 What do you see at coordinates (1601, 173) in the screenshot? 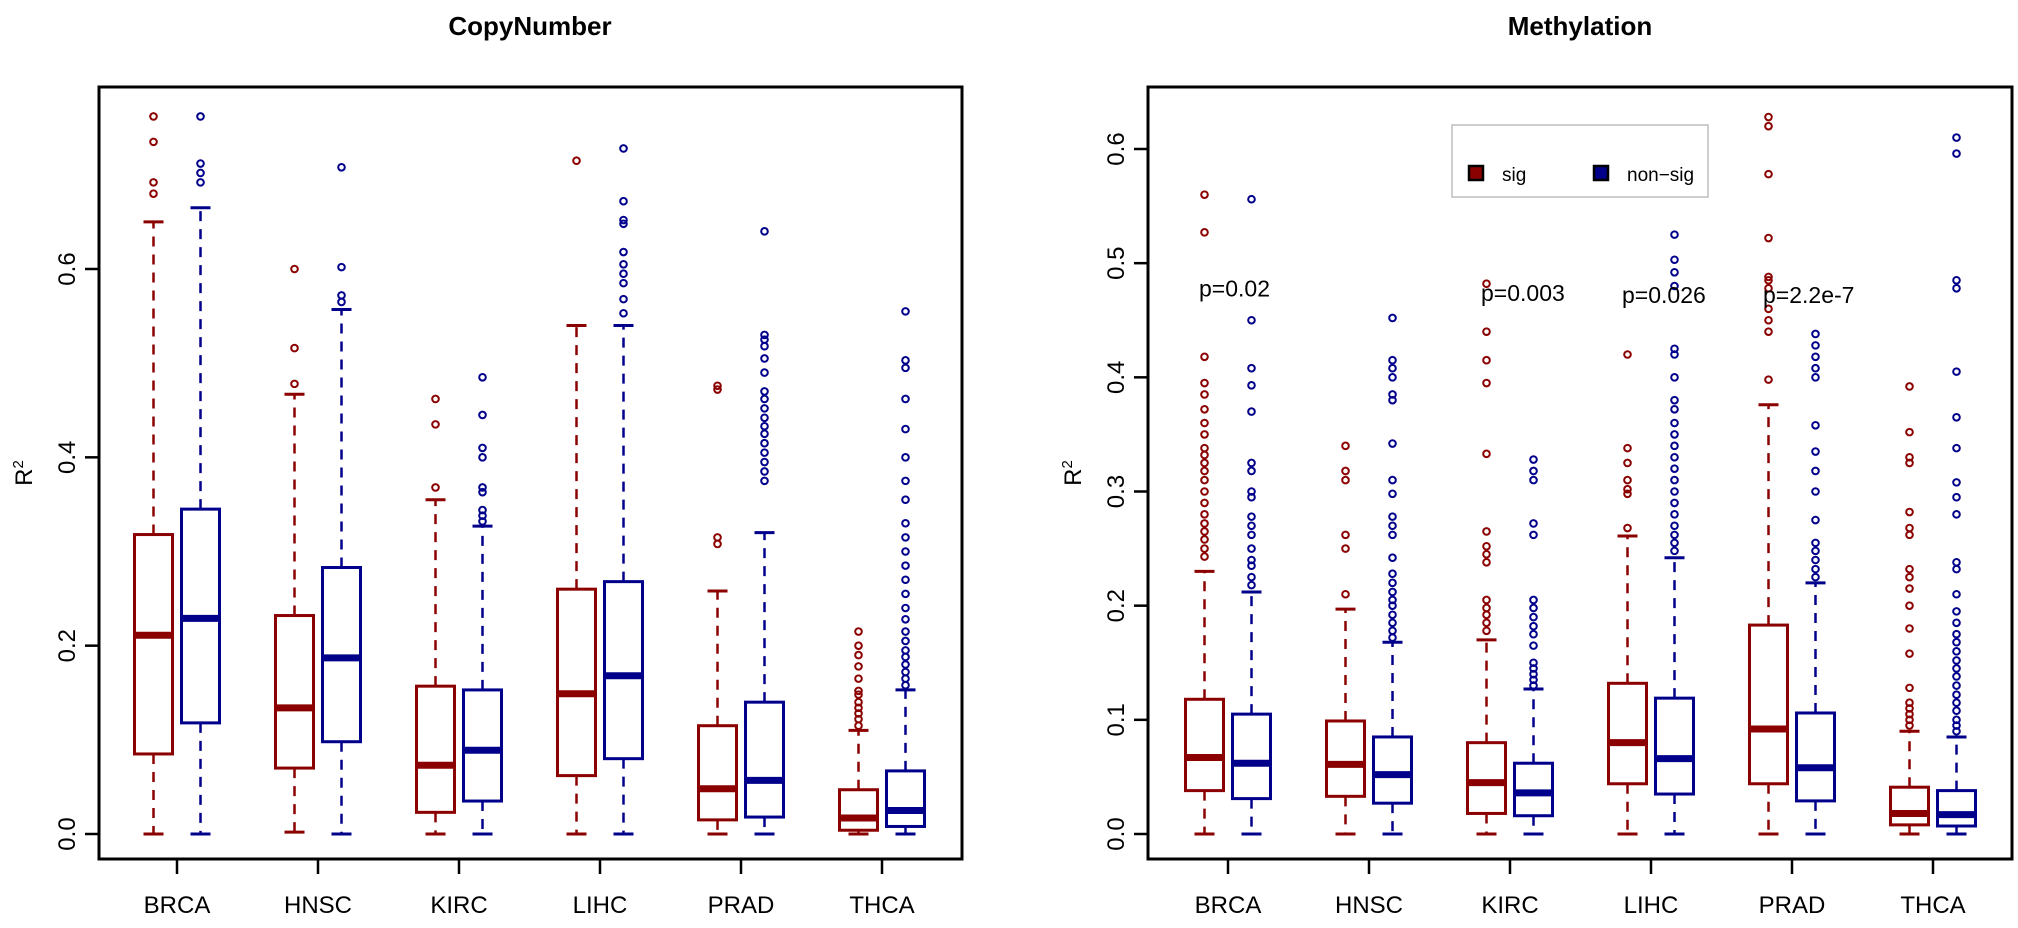
I see `legend-swatch-nonsig` at bounding box center [1601, 173].